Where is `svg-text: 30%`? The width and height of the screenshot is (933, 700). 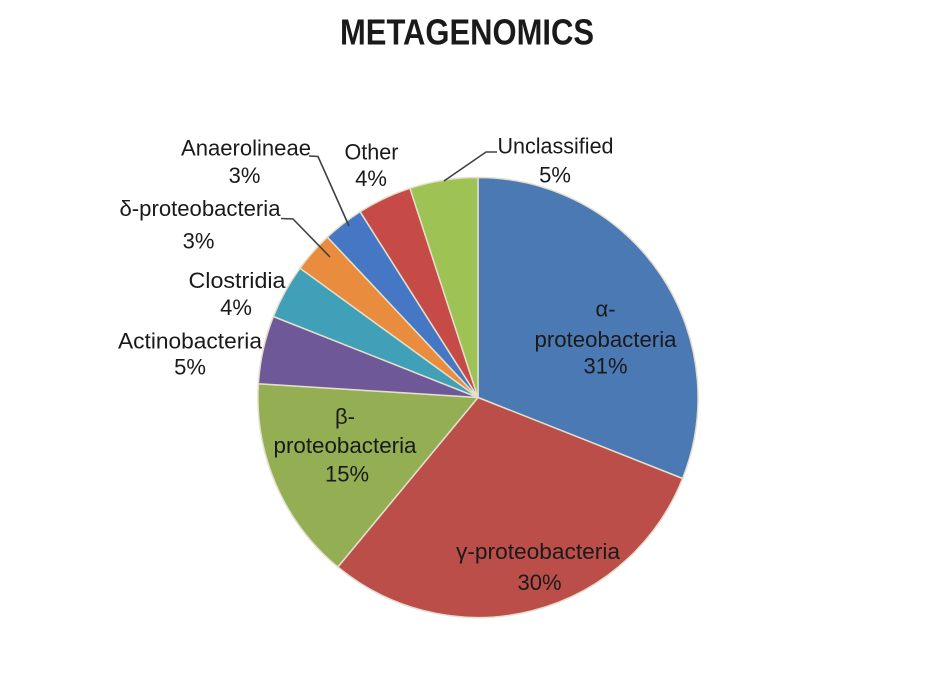
svg-text: 30% is located at coordinates (539, 582).